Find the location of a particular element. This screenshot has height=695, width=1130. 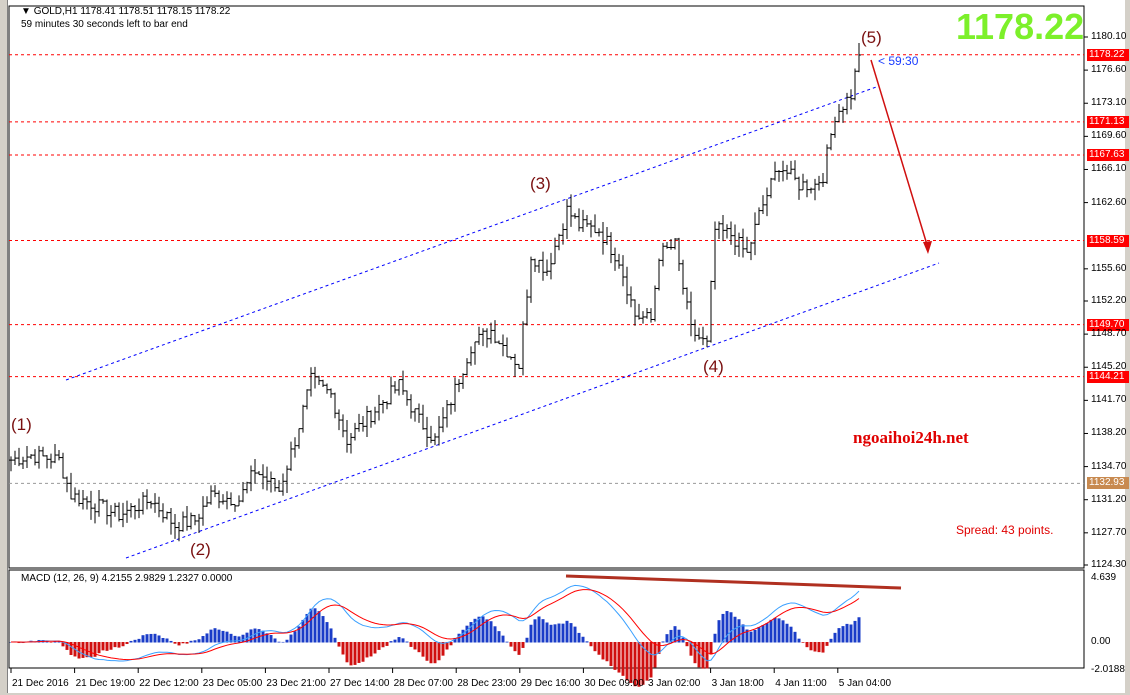

price-level-tag: 1149.70 is located at coordinates (1108, 324).